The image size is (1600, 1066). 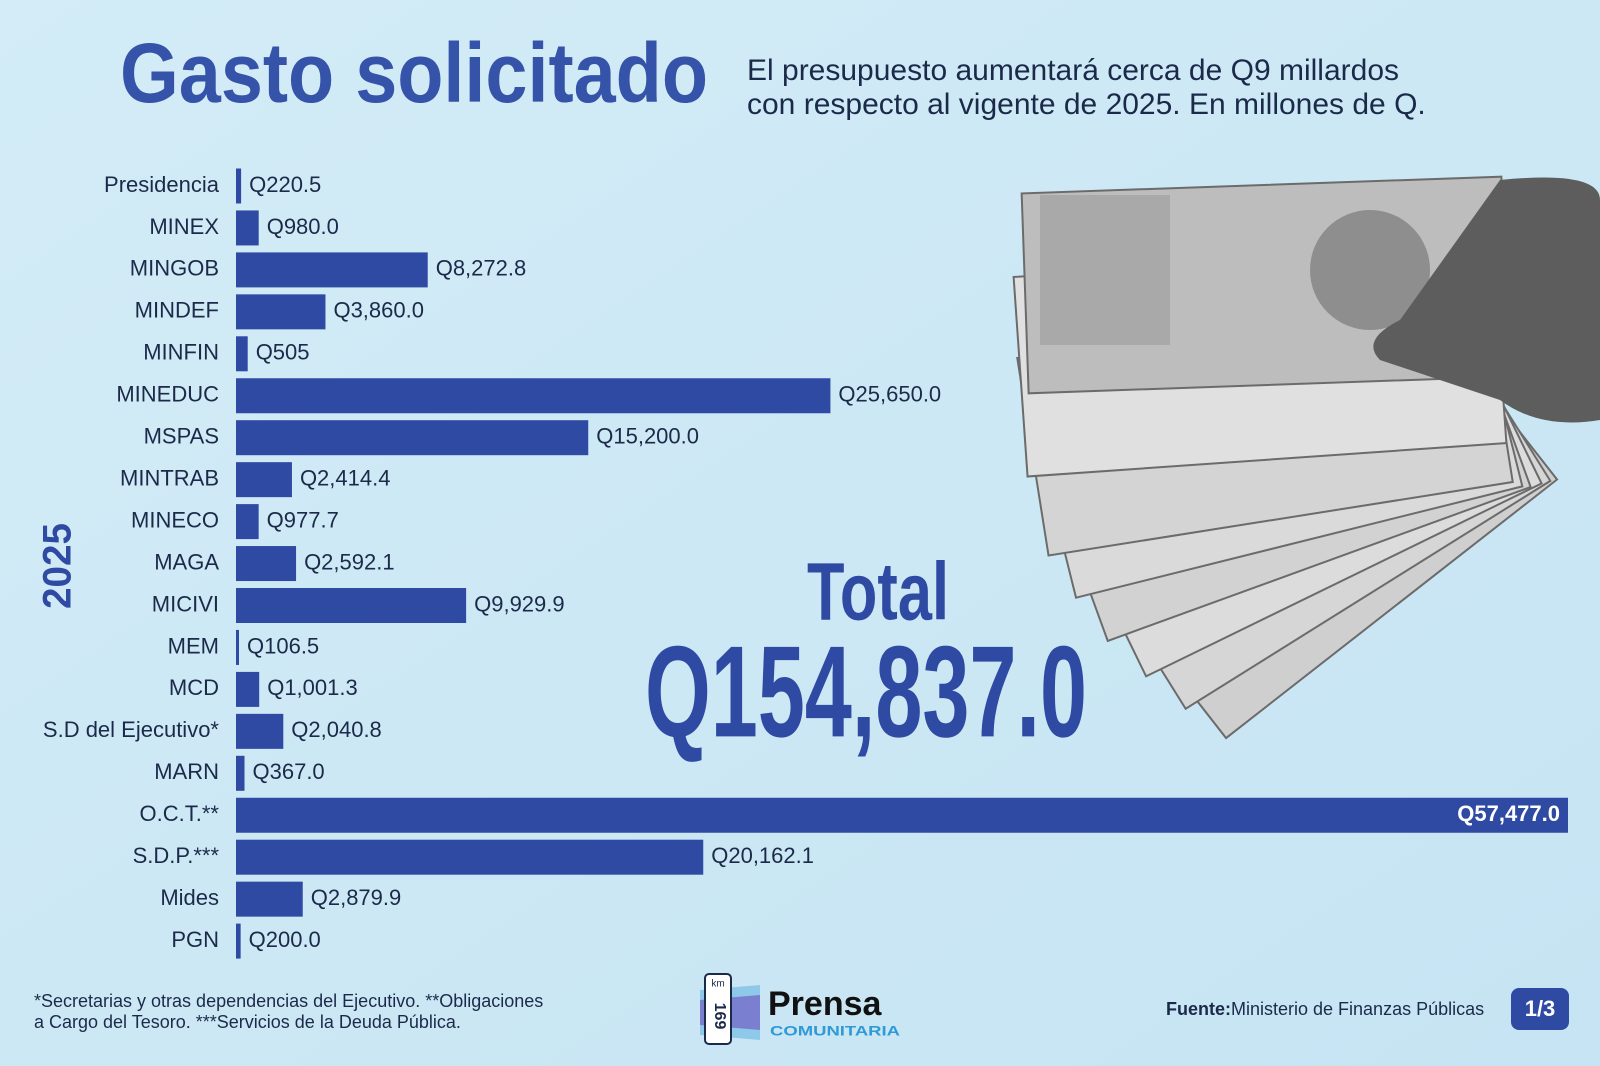 I want to click on category-label: MEM, so click(x=193, y=645).